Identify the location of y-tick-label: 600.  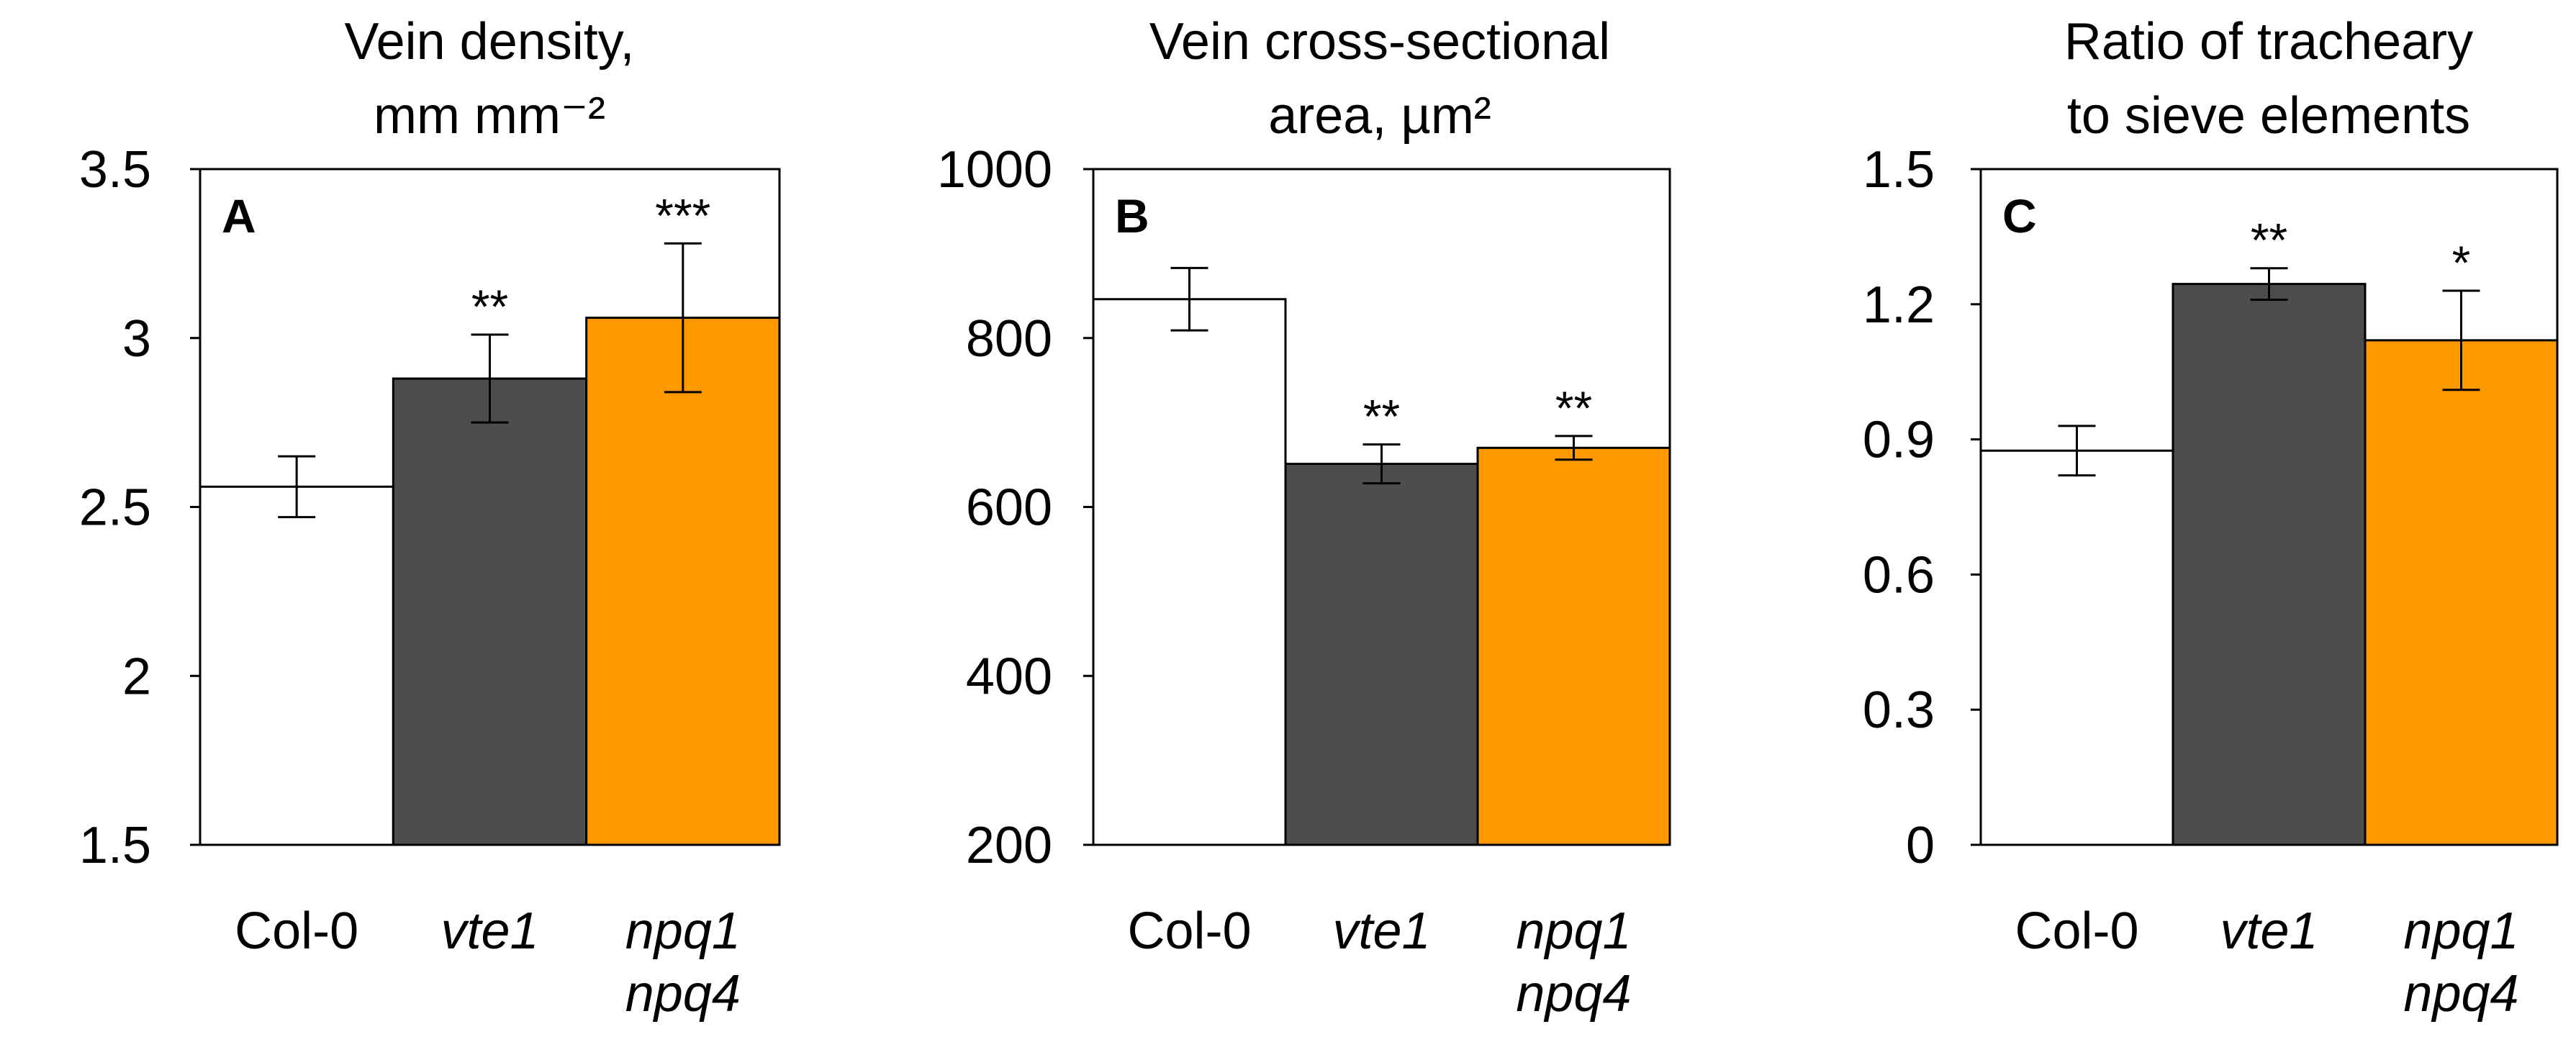
(1009, 508).